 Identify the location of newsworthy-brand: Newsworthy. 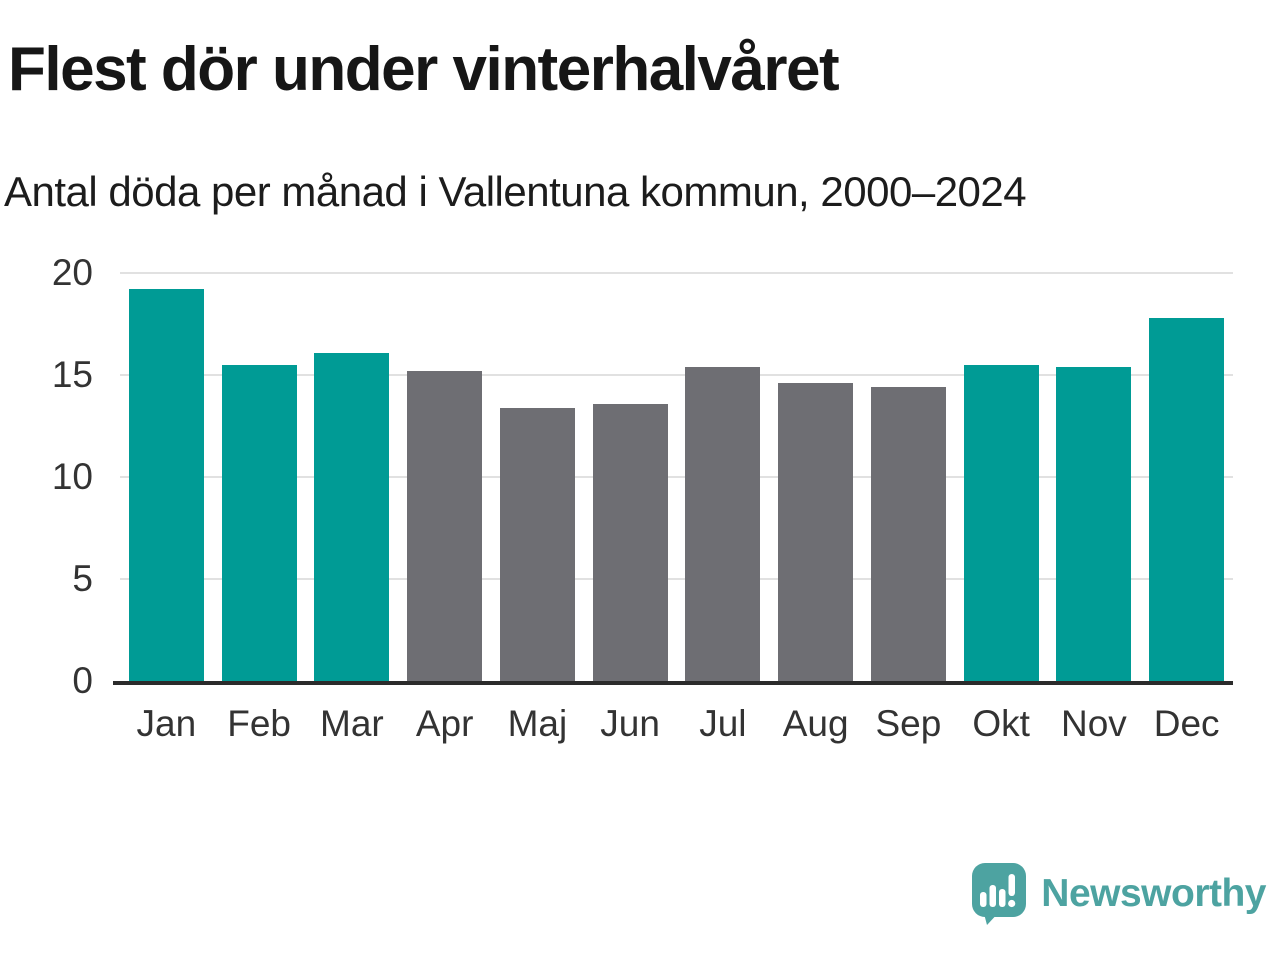
(1118, 894).